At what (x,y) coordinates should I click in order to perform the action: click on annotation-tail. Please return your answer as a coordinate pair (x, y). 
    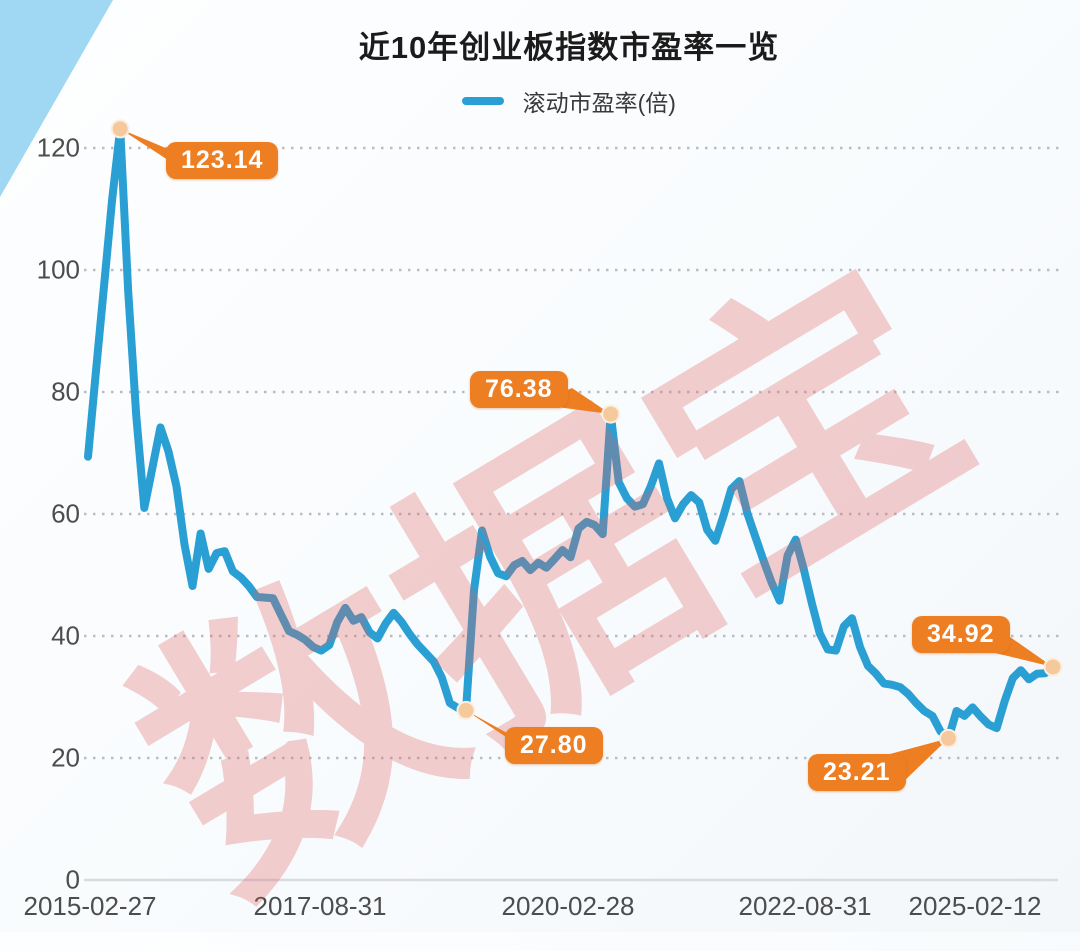
    Looking at the image, I should click on (572, 401).